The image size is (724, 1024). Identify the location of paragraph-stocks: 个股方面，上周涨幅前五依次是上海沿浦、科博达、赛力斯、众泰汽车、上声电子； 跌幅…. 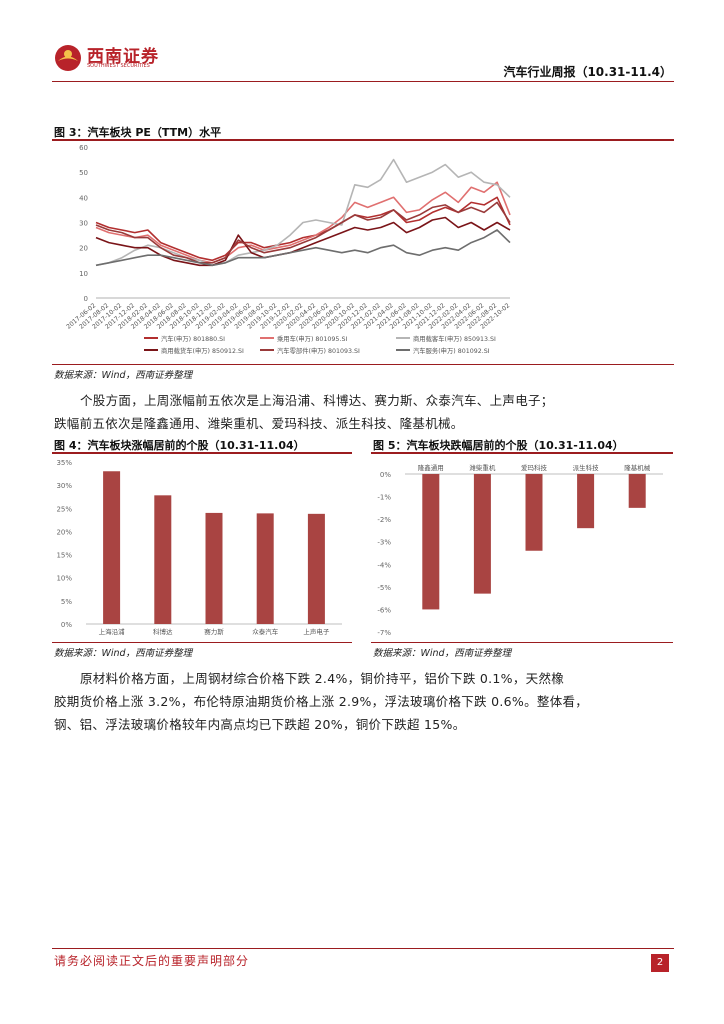
(364, 412).